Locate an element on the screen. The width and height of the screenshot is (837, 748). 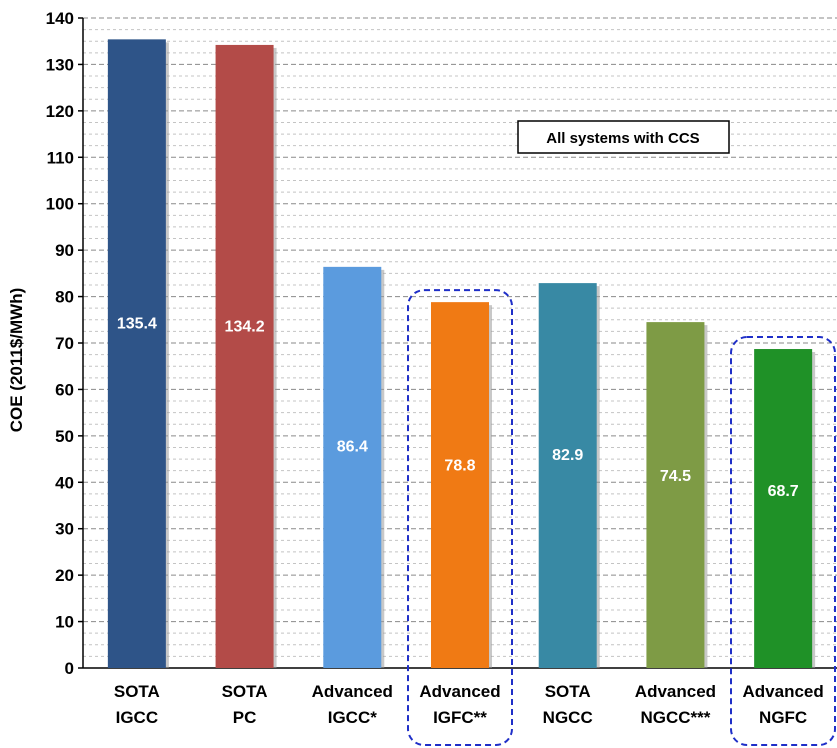
y-tick-label: 20 is located at coordinates (64, 575).